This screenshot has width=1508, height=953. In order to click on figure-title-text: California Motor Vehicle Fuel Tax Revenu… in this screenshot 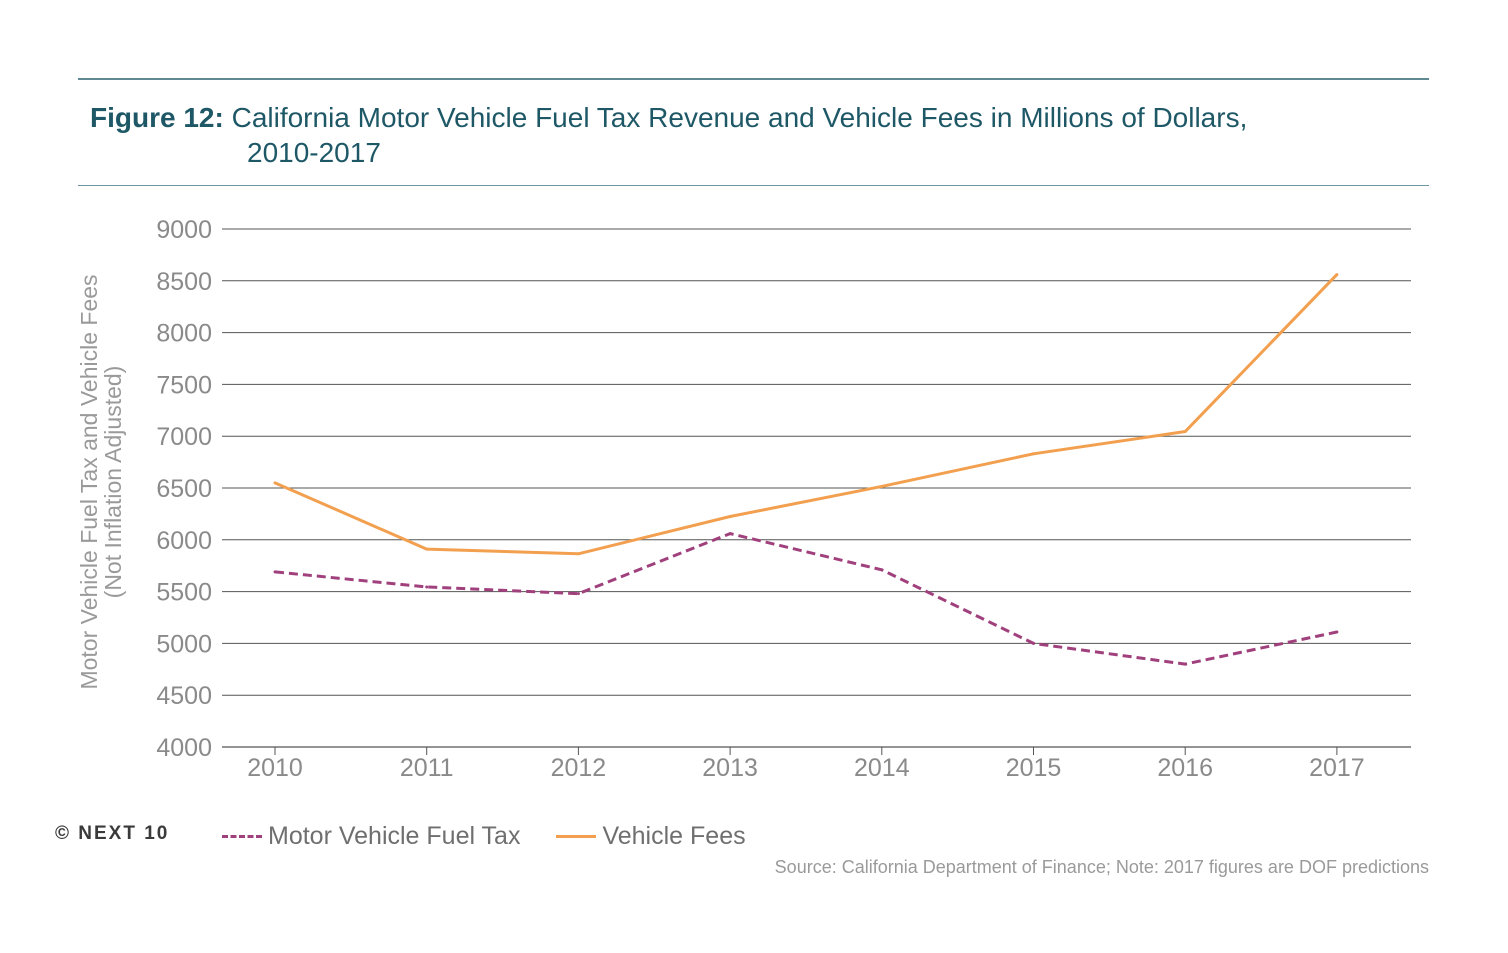, I will do `click(739, 117)`.